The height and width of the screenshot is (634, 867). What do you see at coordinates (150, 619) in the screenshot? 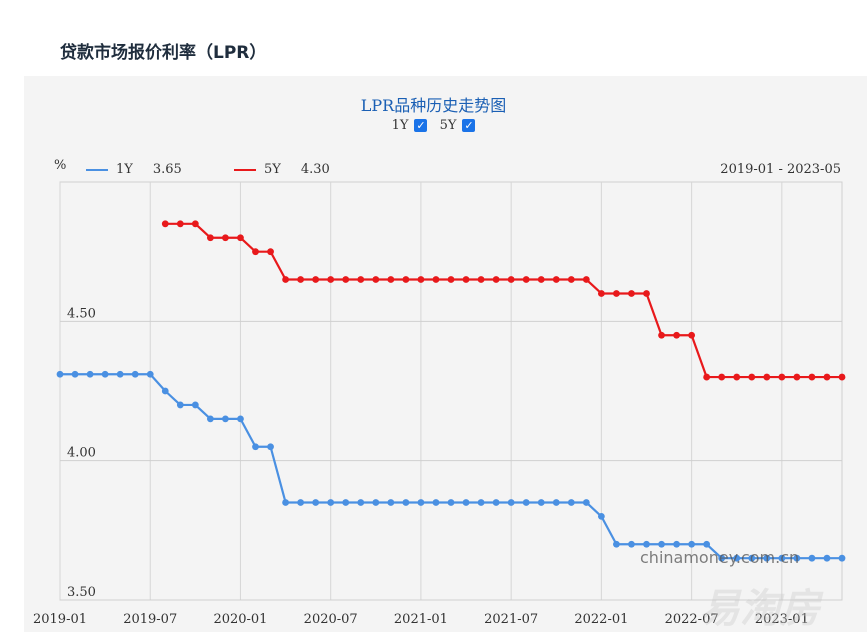
I see `x-tick-label: 2019-07` at bounding box center [150, 619].